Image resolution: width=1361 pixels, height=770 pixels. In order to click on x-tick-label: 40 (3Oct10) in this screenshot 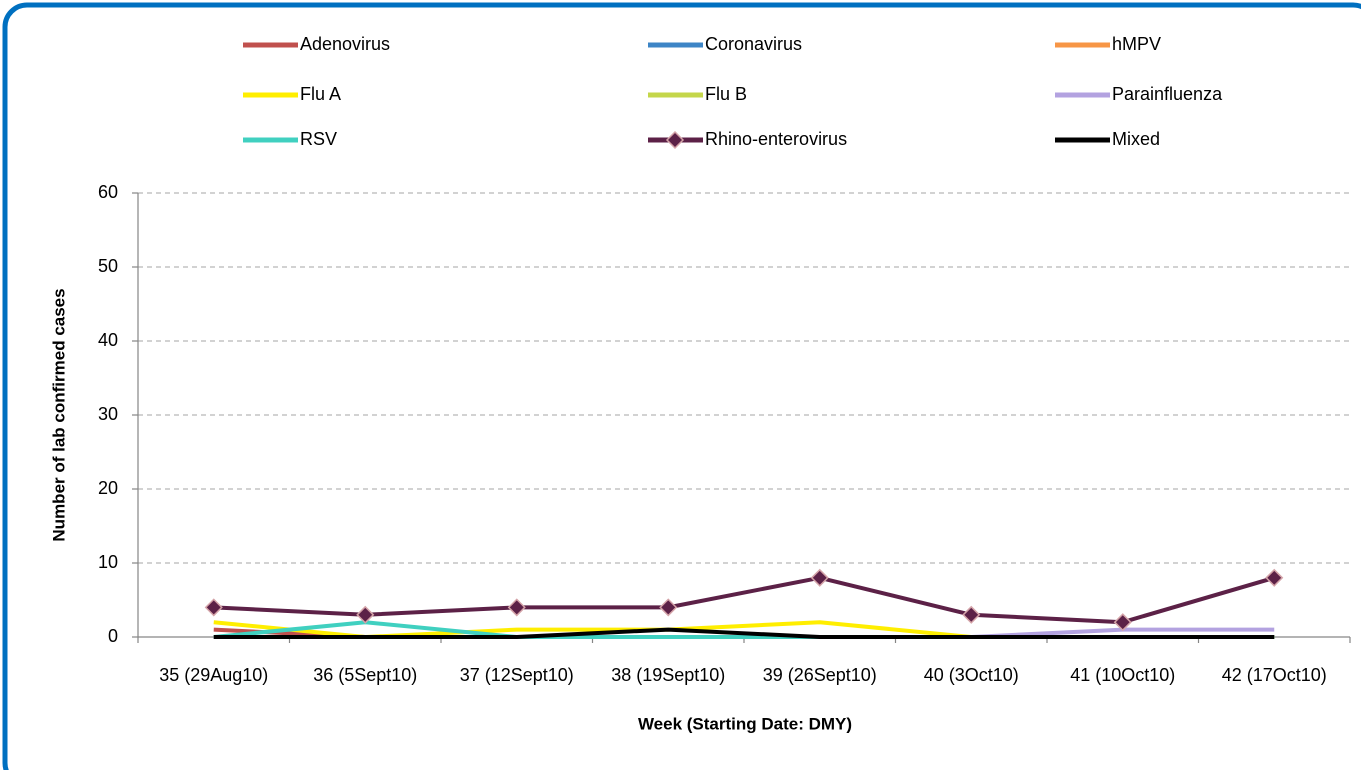, I will do `click(971, 675)`.